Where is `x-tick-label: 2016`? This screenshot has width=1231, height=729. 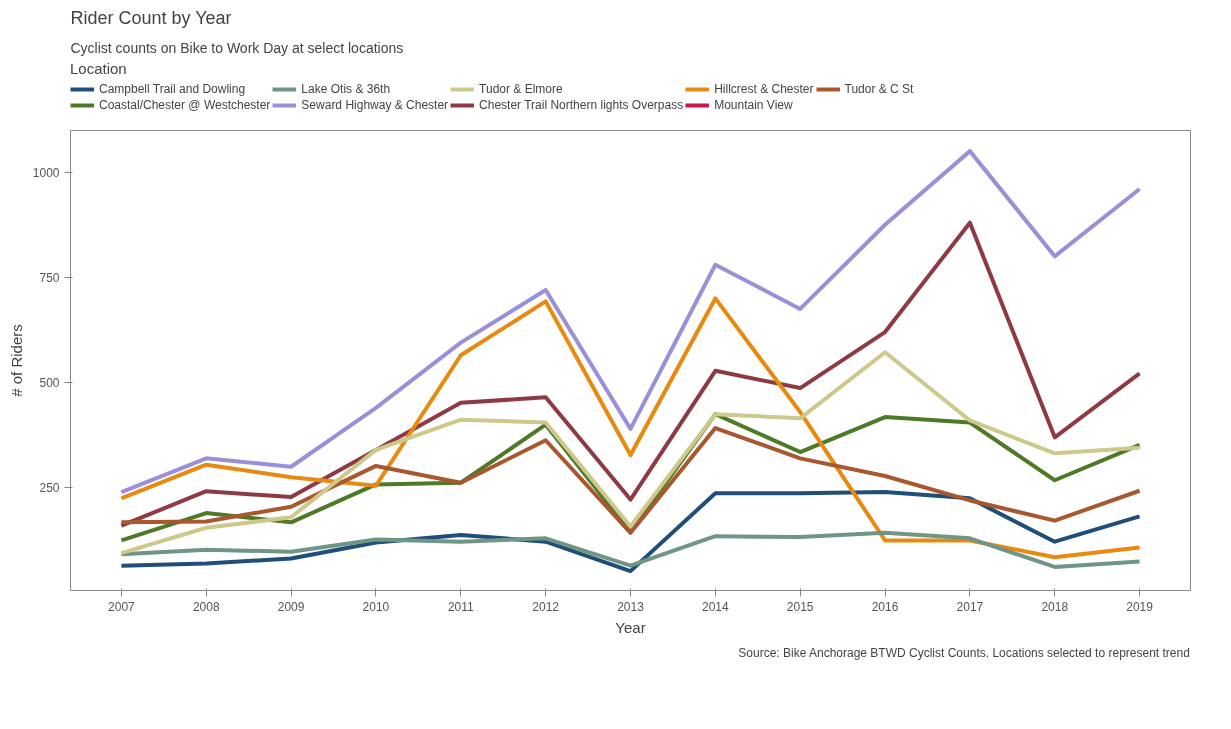
x-tick-label: 2016 is located at coordinates (885, 606).